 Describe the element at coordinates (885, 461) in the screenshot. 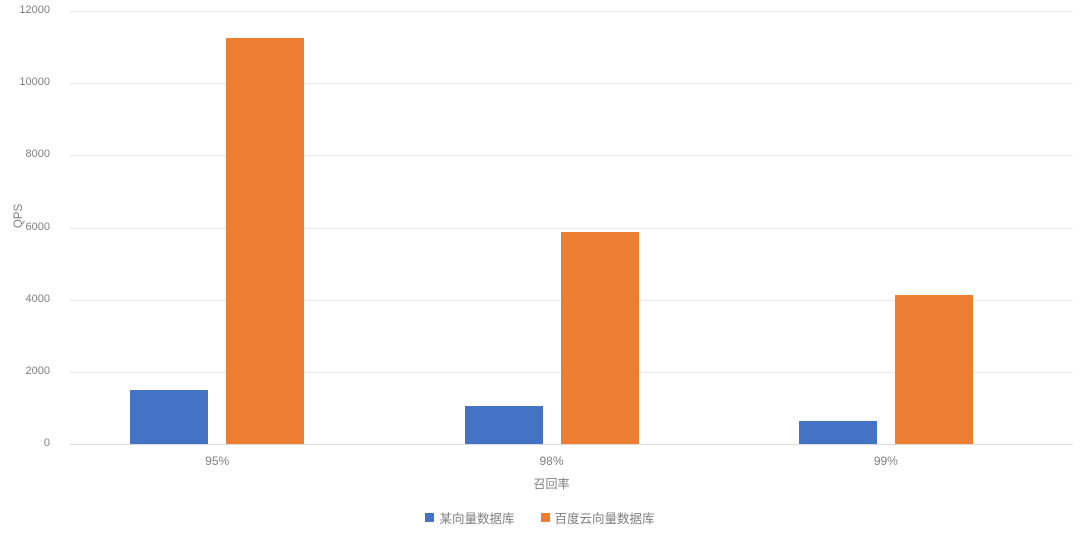

I see `x-tick-label: 99%` at that location.